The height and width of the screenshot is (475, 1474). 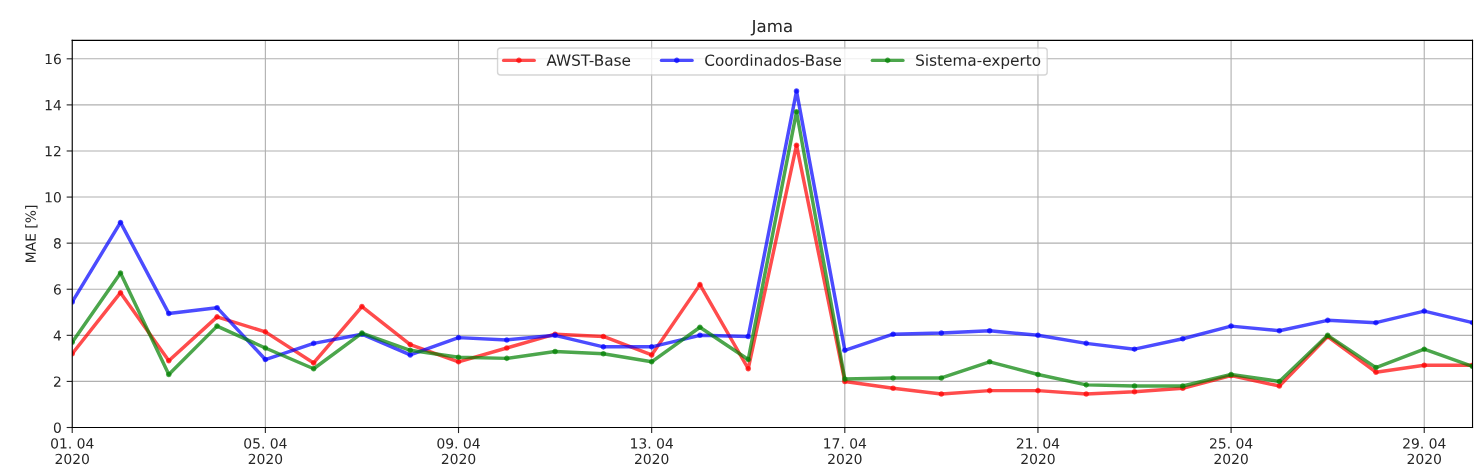 What do you see at coordinates (53, 105) in the screenshot?
I see `y-tick-label: 14` at bounding box center [53, 105].